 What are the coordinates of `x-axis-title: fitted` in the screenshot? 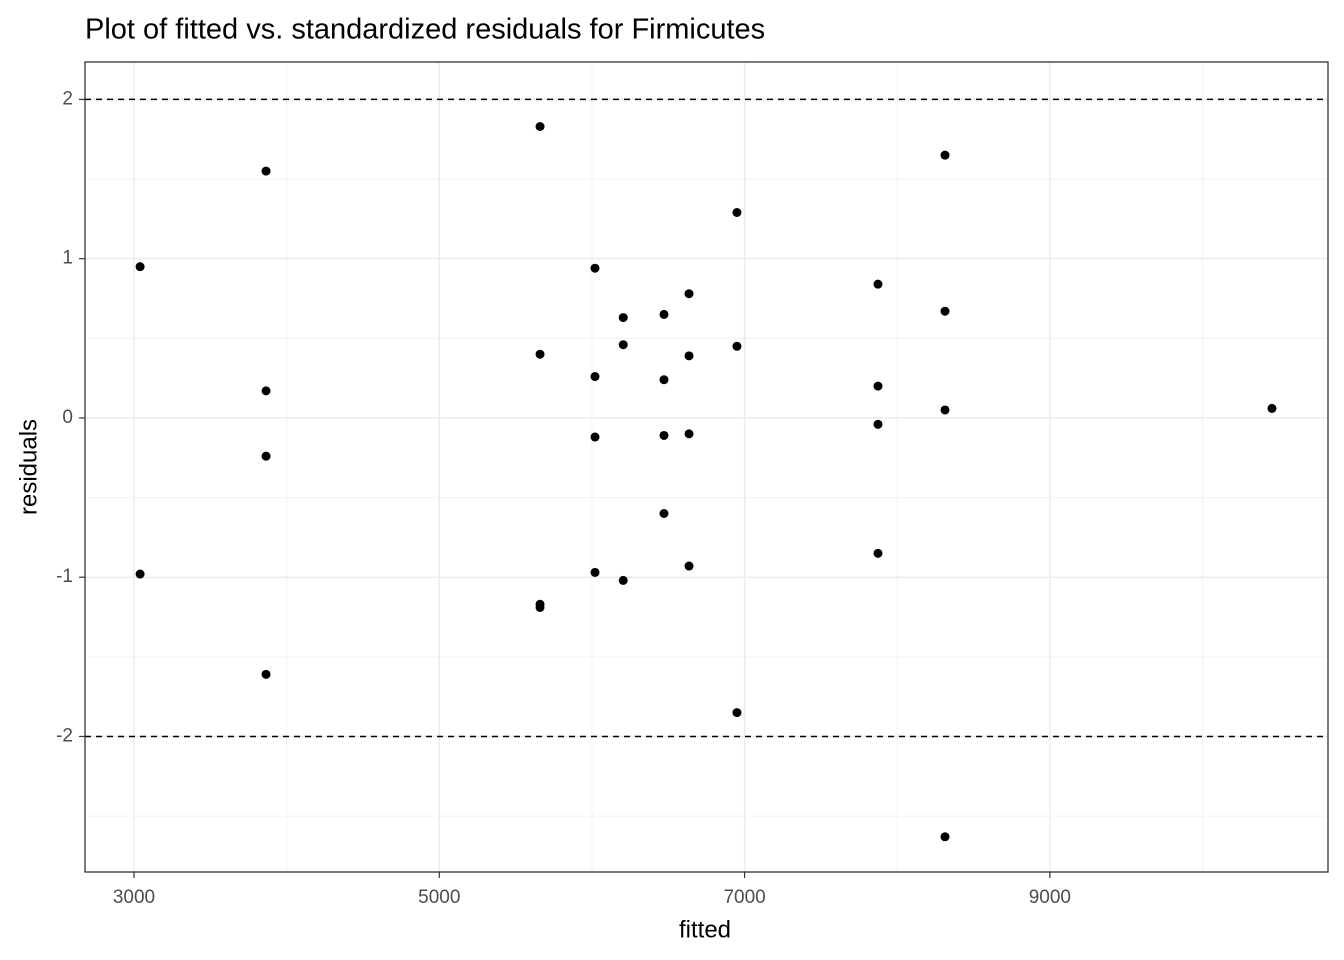 It's located at (705, 929).